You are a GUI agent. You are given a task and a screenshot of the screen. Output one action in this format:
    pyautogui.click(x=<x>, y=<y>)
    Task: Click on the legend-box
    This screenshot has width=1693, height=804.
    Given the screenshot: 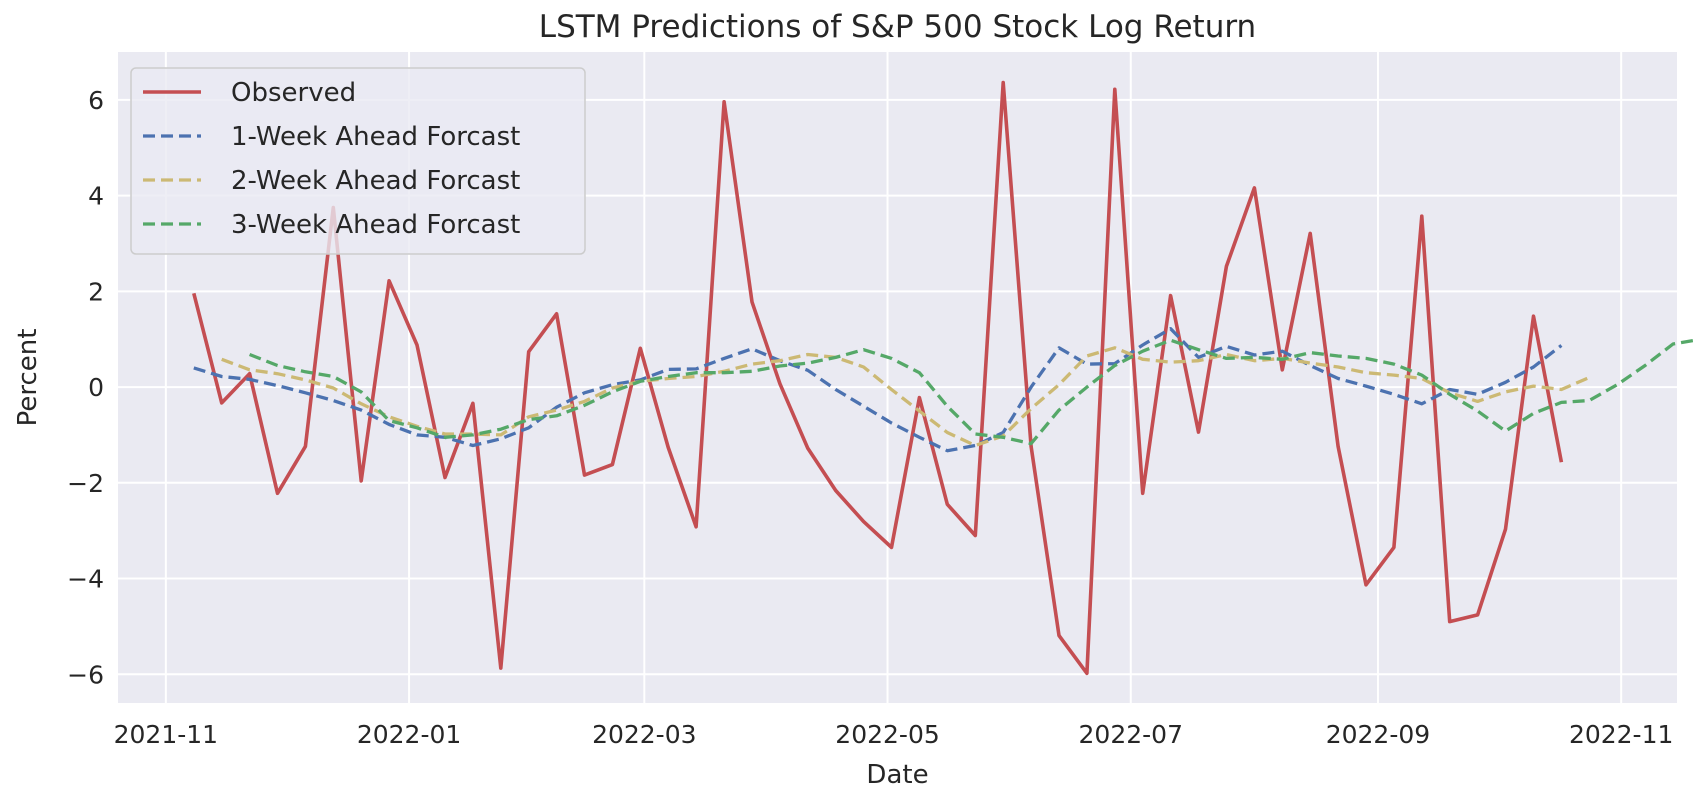 What is the action you would take?
    pyautogui.click(x=358, y=161)
    